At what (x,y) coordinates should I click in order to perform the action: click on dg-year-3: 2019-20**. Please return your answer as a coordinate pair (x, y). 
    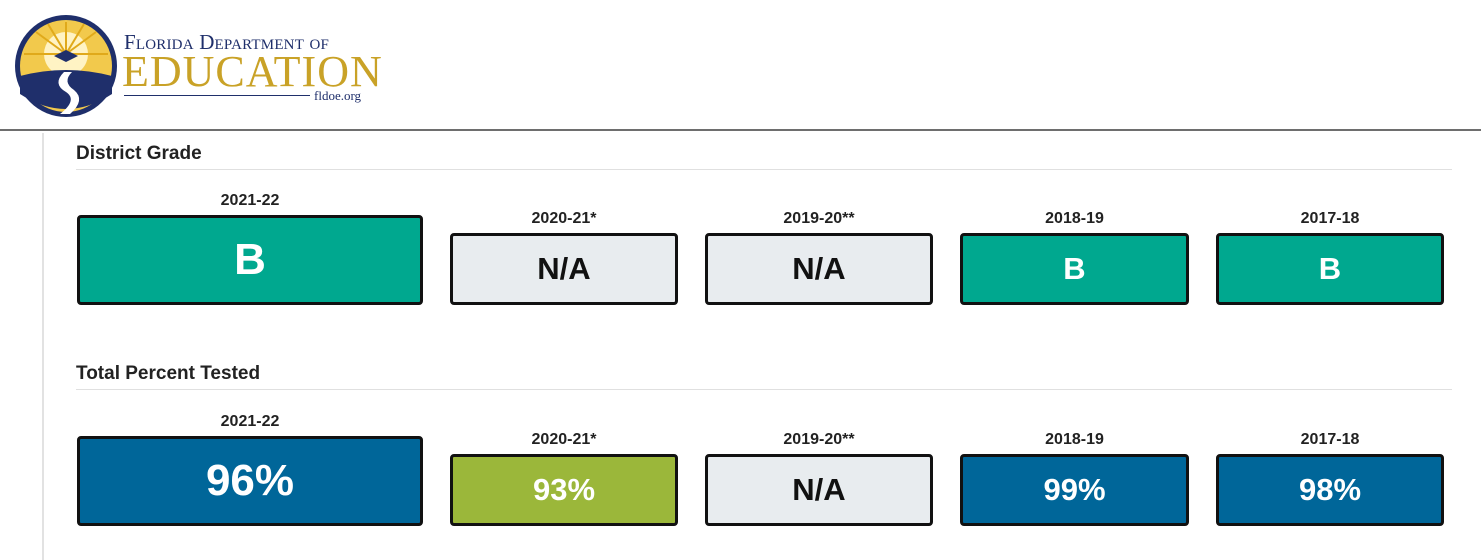
    Looking at the image, I should click on (819, 218).